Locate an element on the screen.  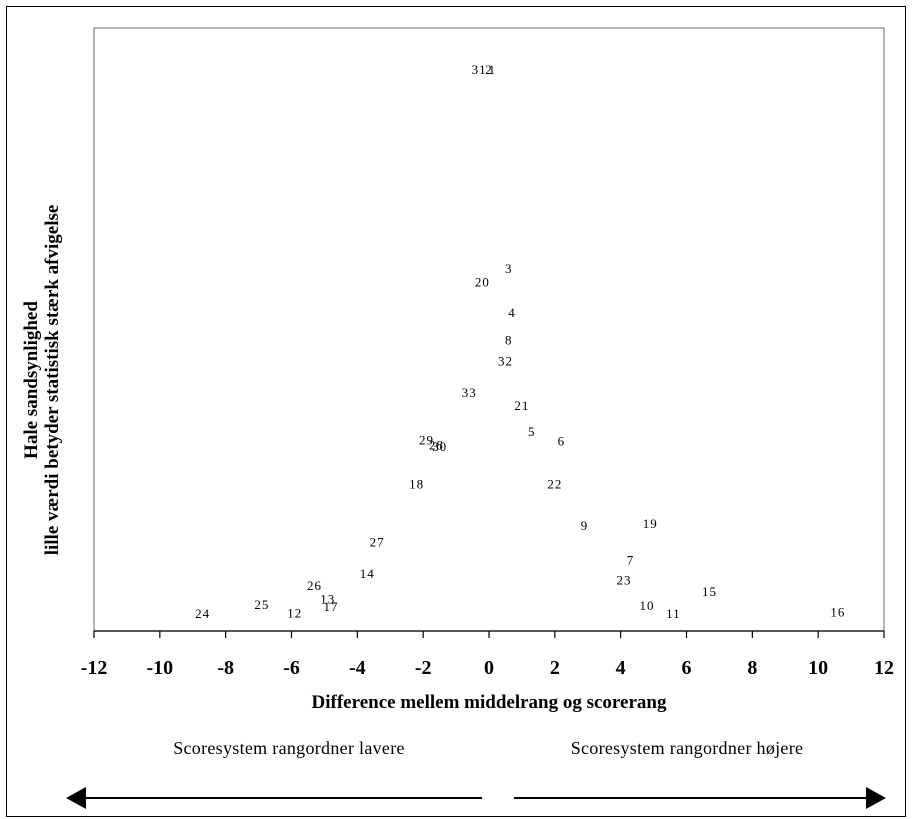
data-point-label: 33 is located at coordinates (469, 392).